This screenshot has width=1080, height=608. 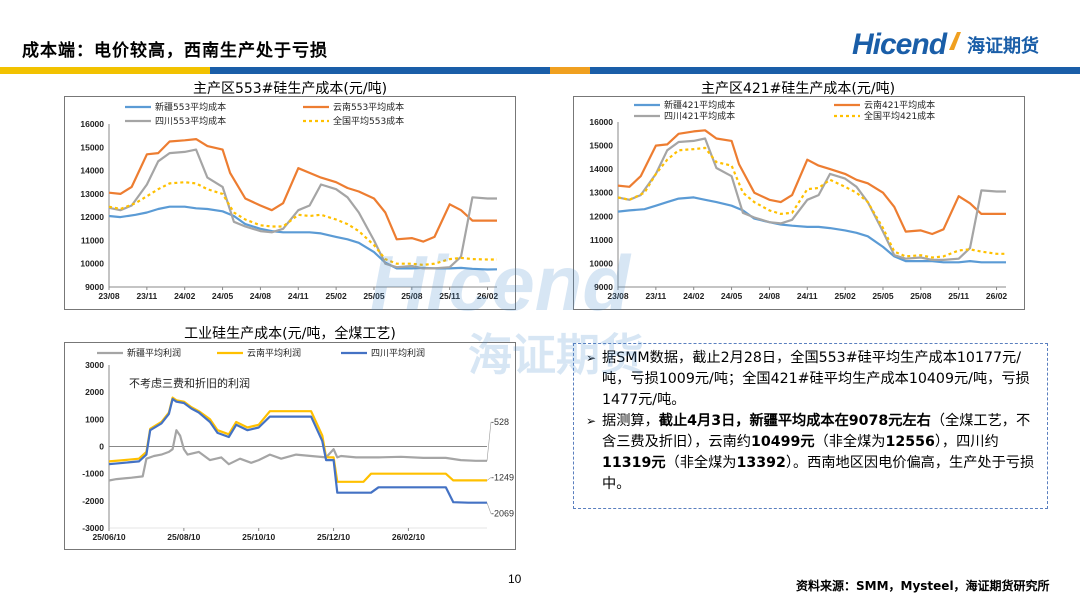 I want to click on x-tick-label: 25/12/10, so click(x=333, y=537).